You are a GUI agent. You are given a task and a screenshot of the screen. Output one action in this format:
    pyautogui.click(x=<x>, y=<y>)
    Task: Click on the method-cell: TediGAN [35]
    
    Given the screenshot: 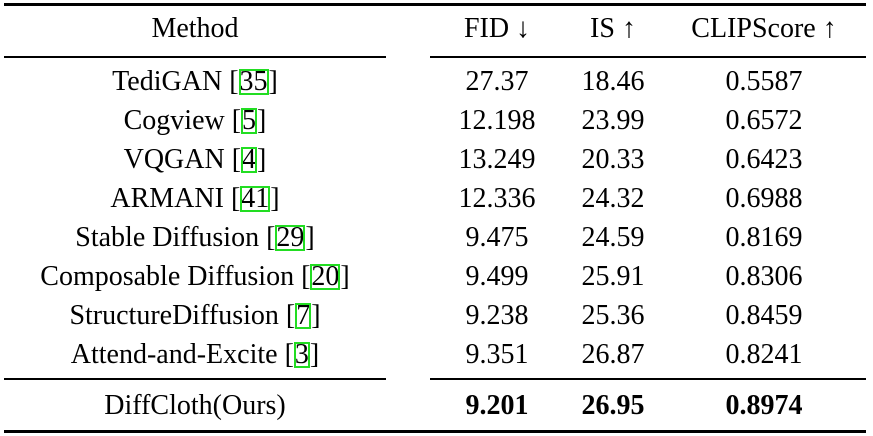 What is the action you would take?
    pyautogui.click(x=195, y=82)
    